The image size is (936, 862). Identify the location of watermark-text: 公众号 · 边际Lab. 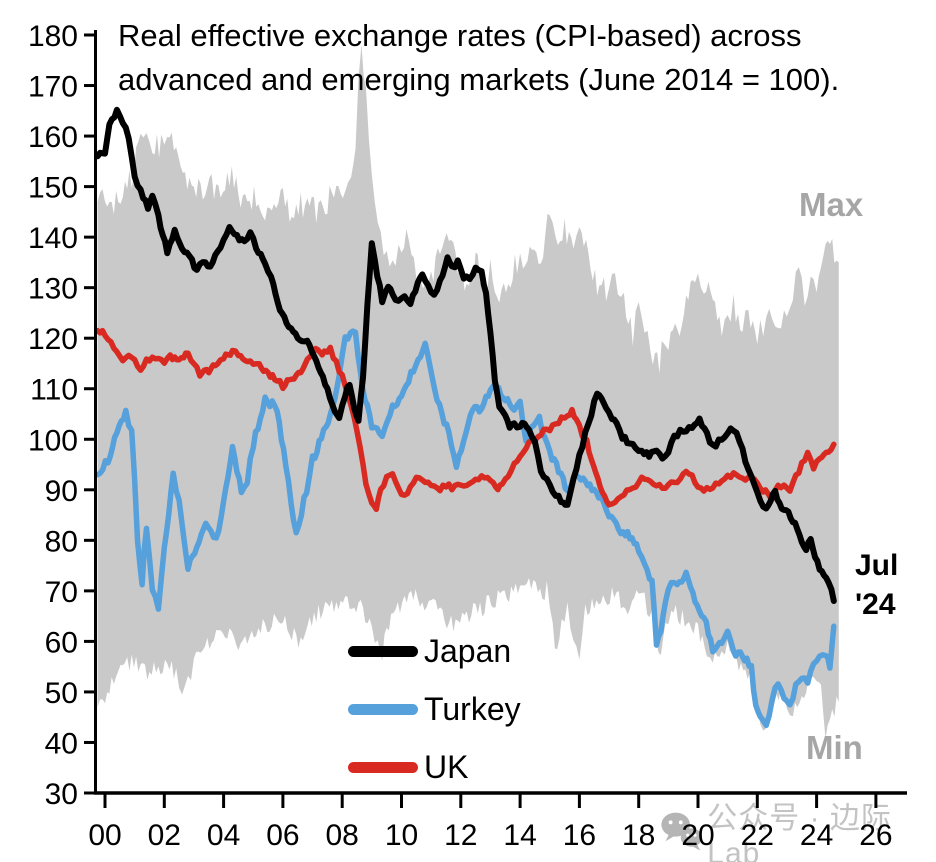
(799, 832).